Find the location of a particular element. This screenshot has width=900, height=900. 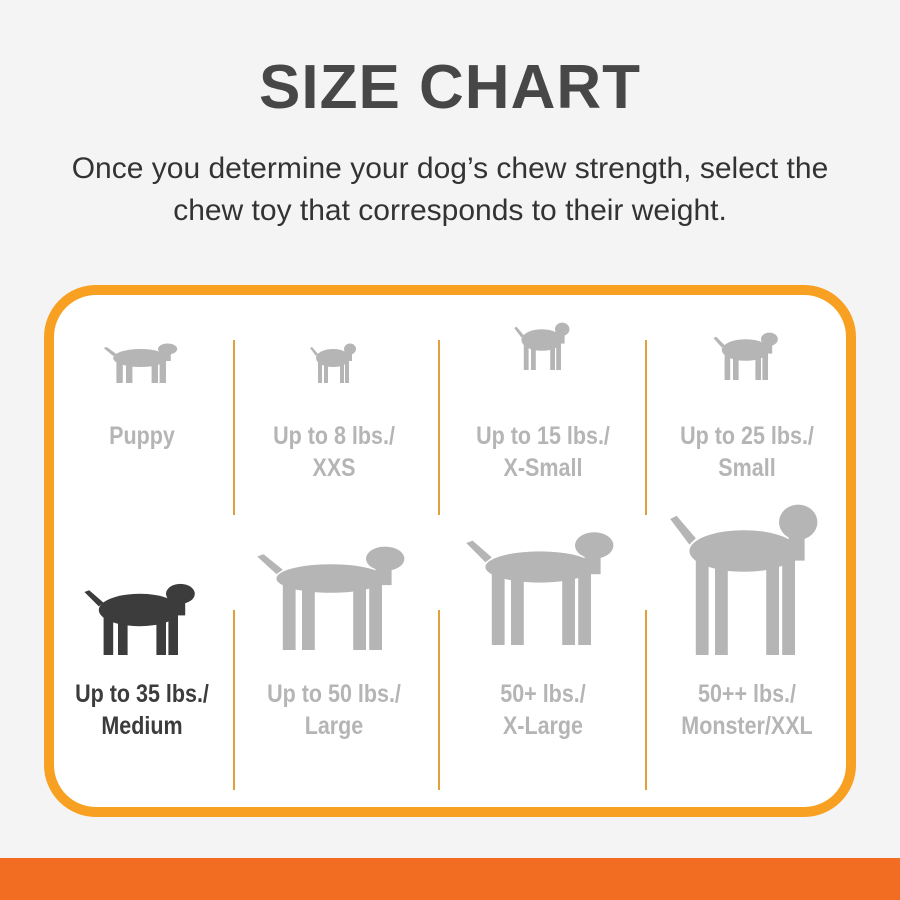

size-name: Medium is located at coordinates (142, 726).